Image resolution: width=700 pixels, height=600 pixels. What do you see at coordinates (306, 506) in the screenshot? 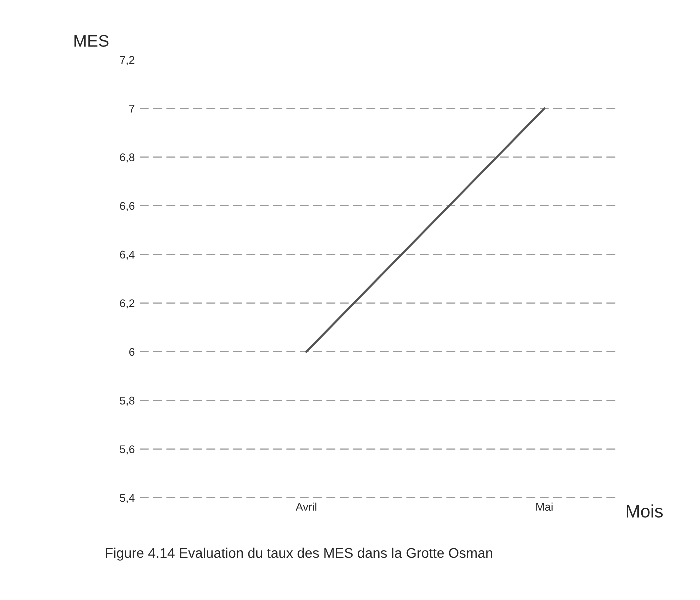
I see `x-tick-label: Avril` at bounding box center [306, 506].